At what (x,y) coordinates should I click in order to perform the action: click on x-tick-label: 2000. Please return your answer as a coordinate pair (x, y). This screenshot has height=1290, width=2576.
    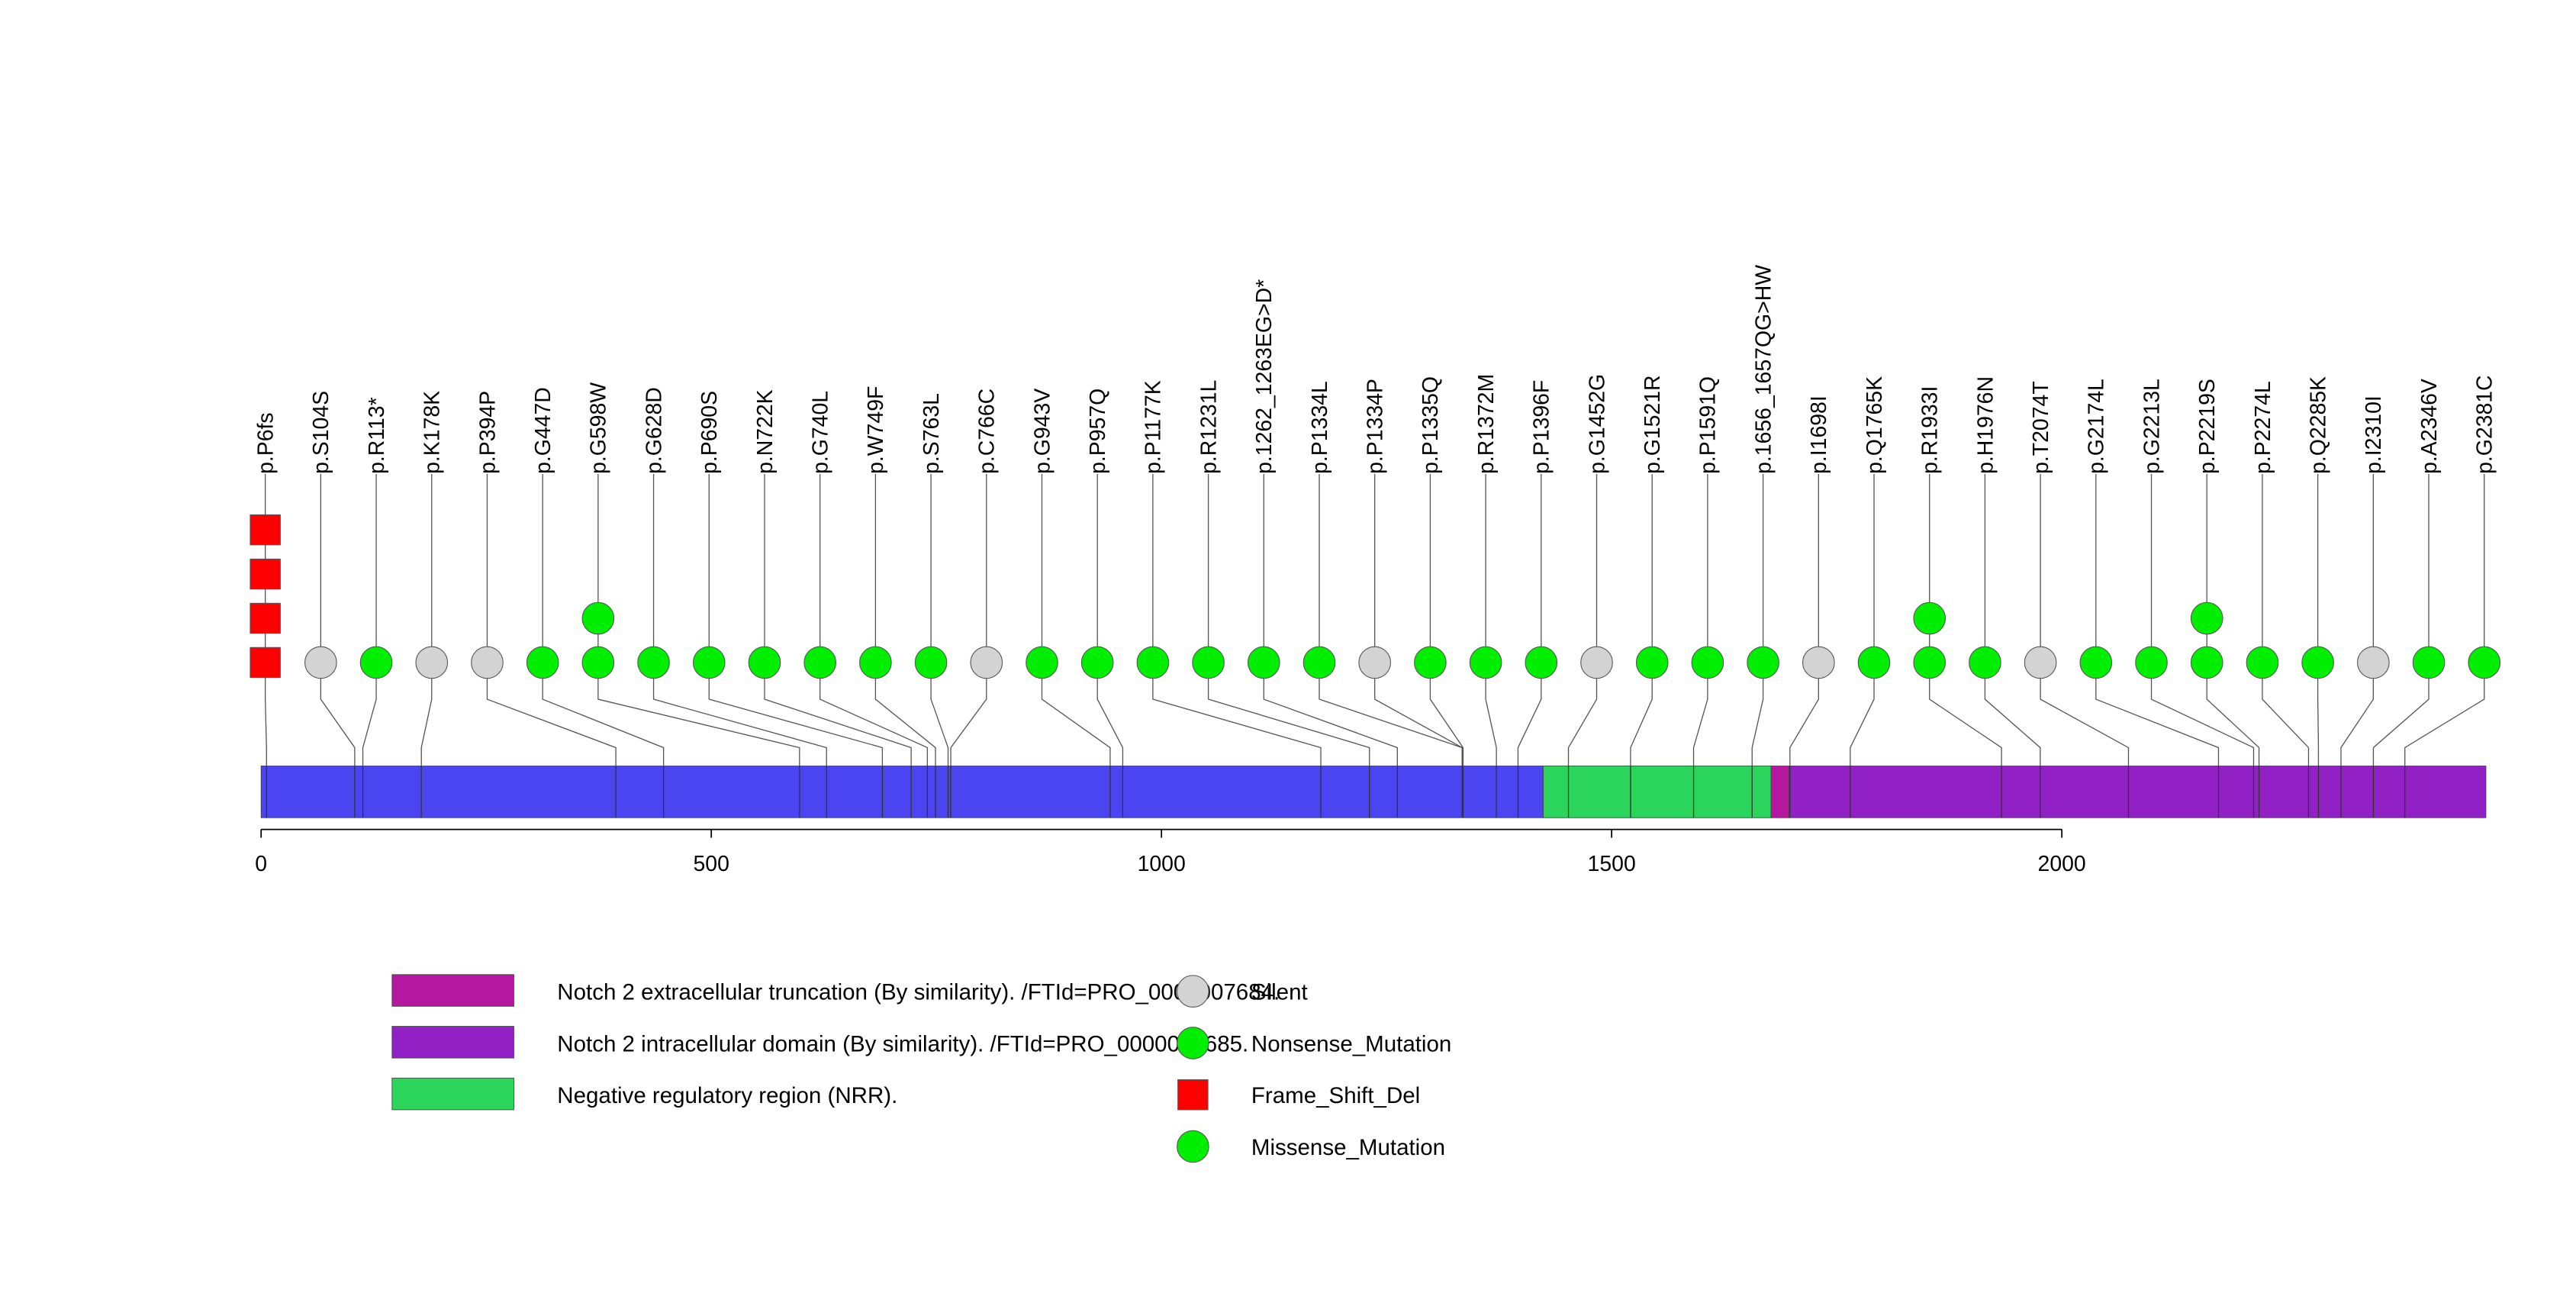
    Looking at the image, I should click on (2062, 864).